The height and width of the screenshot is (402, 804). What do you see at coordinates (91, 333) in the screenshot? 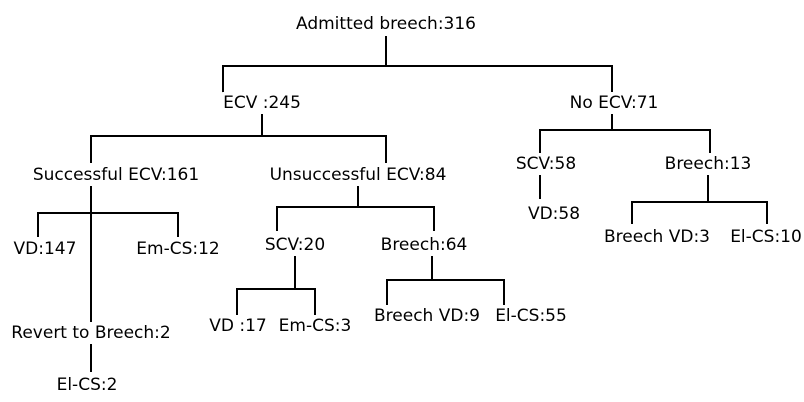
I see `node-revert-to-breech: Revert to Breech:2` at bounding box center [91, 333].